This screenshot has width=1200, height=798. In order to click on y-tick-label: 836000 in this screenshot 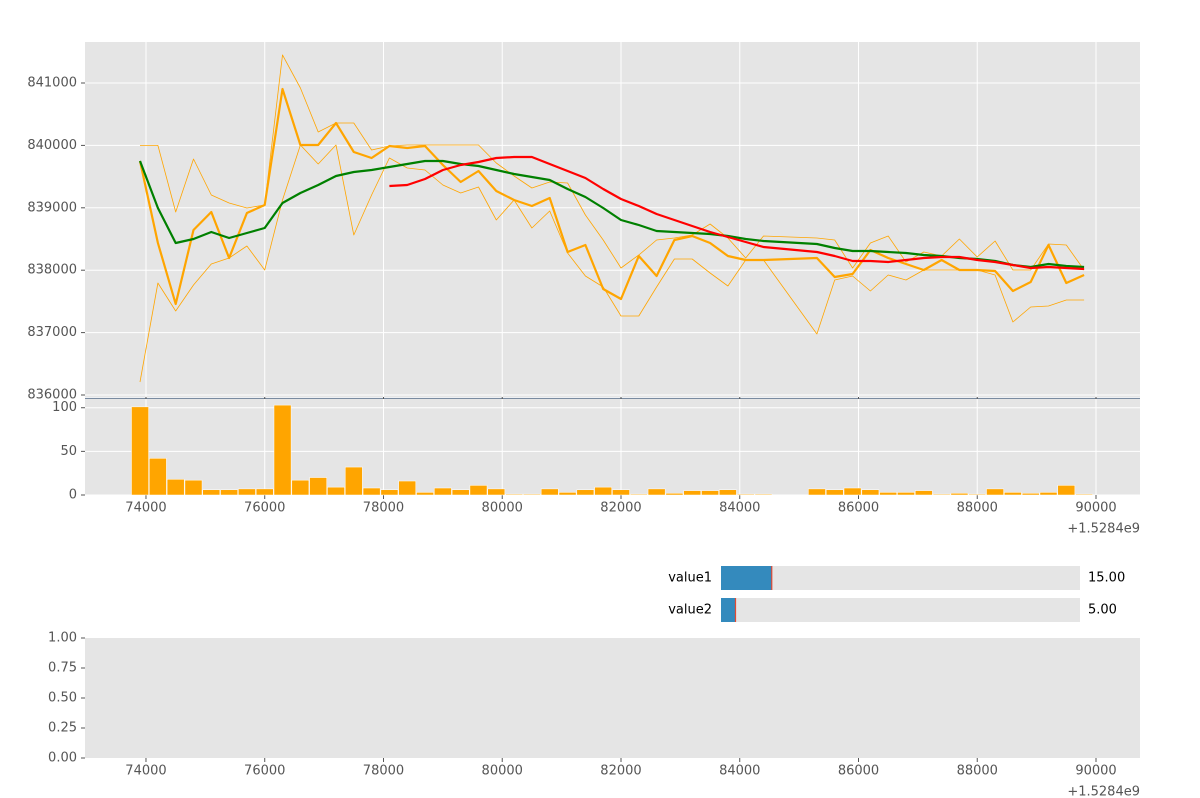, I will do `click(52, 395)`.